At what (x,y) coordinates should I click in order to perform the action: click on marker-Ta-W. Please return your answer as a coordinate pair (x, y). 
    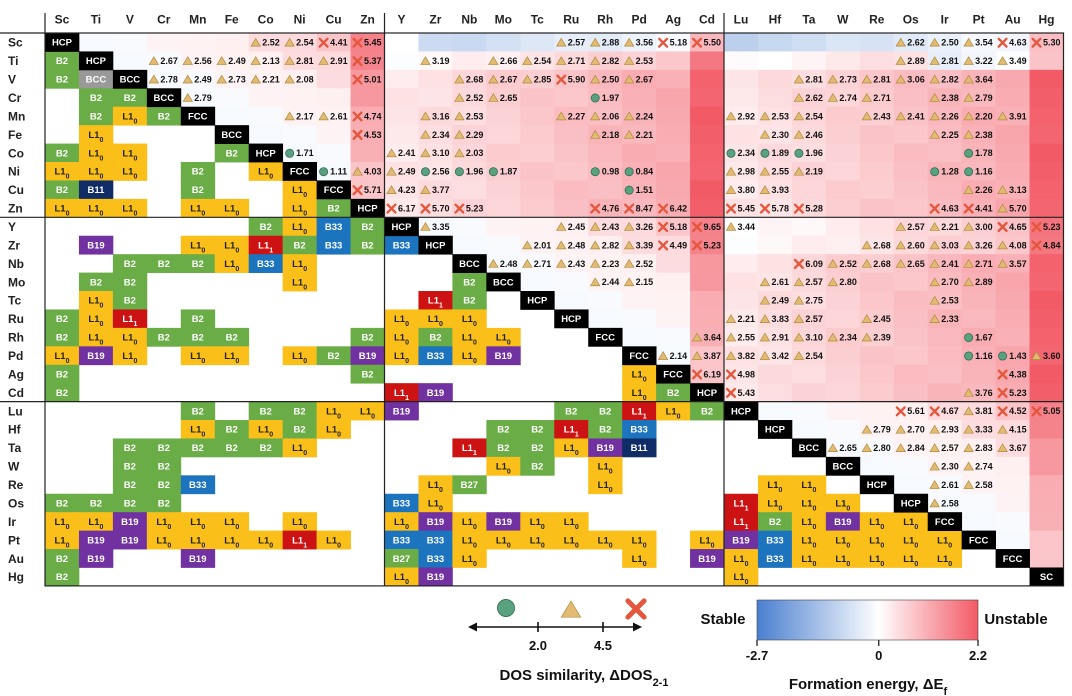
    Looking at the image, I should click on (833, 447).